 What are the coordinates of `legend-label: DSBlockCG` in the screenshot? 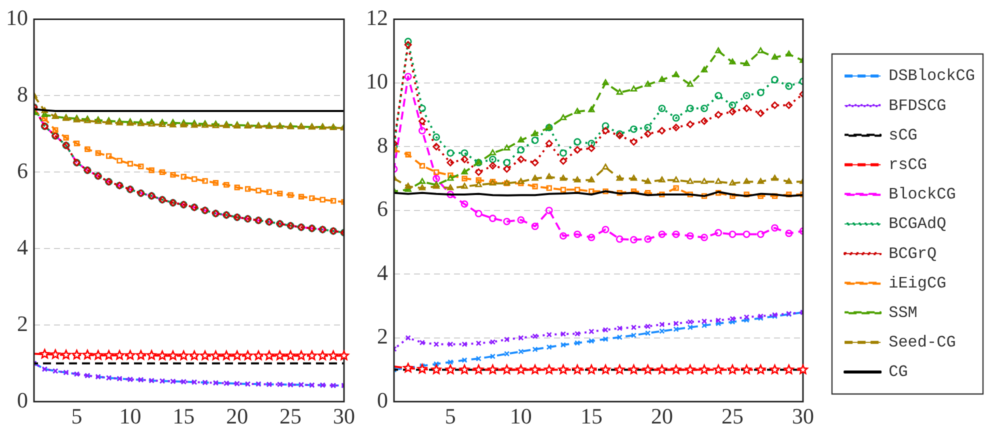 It's located at (932, 76).